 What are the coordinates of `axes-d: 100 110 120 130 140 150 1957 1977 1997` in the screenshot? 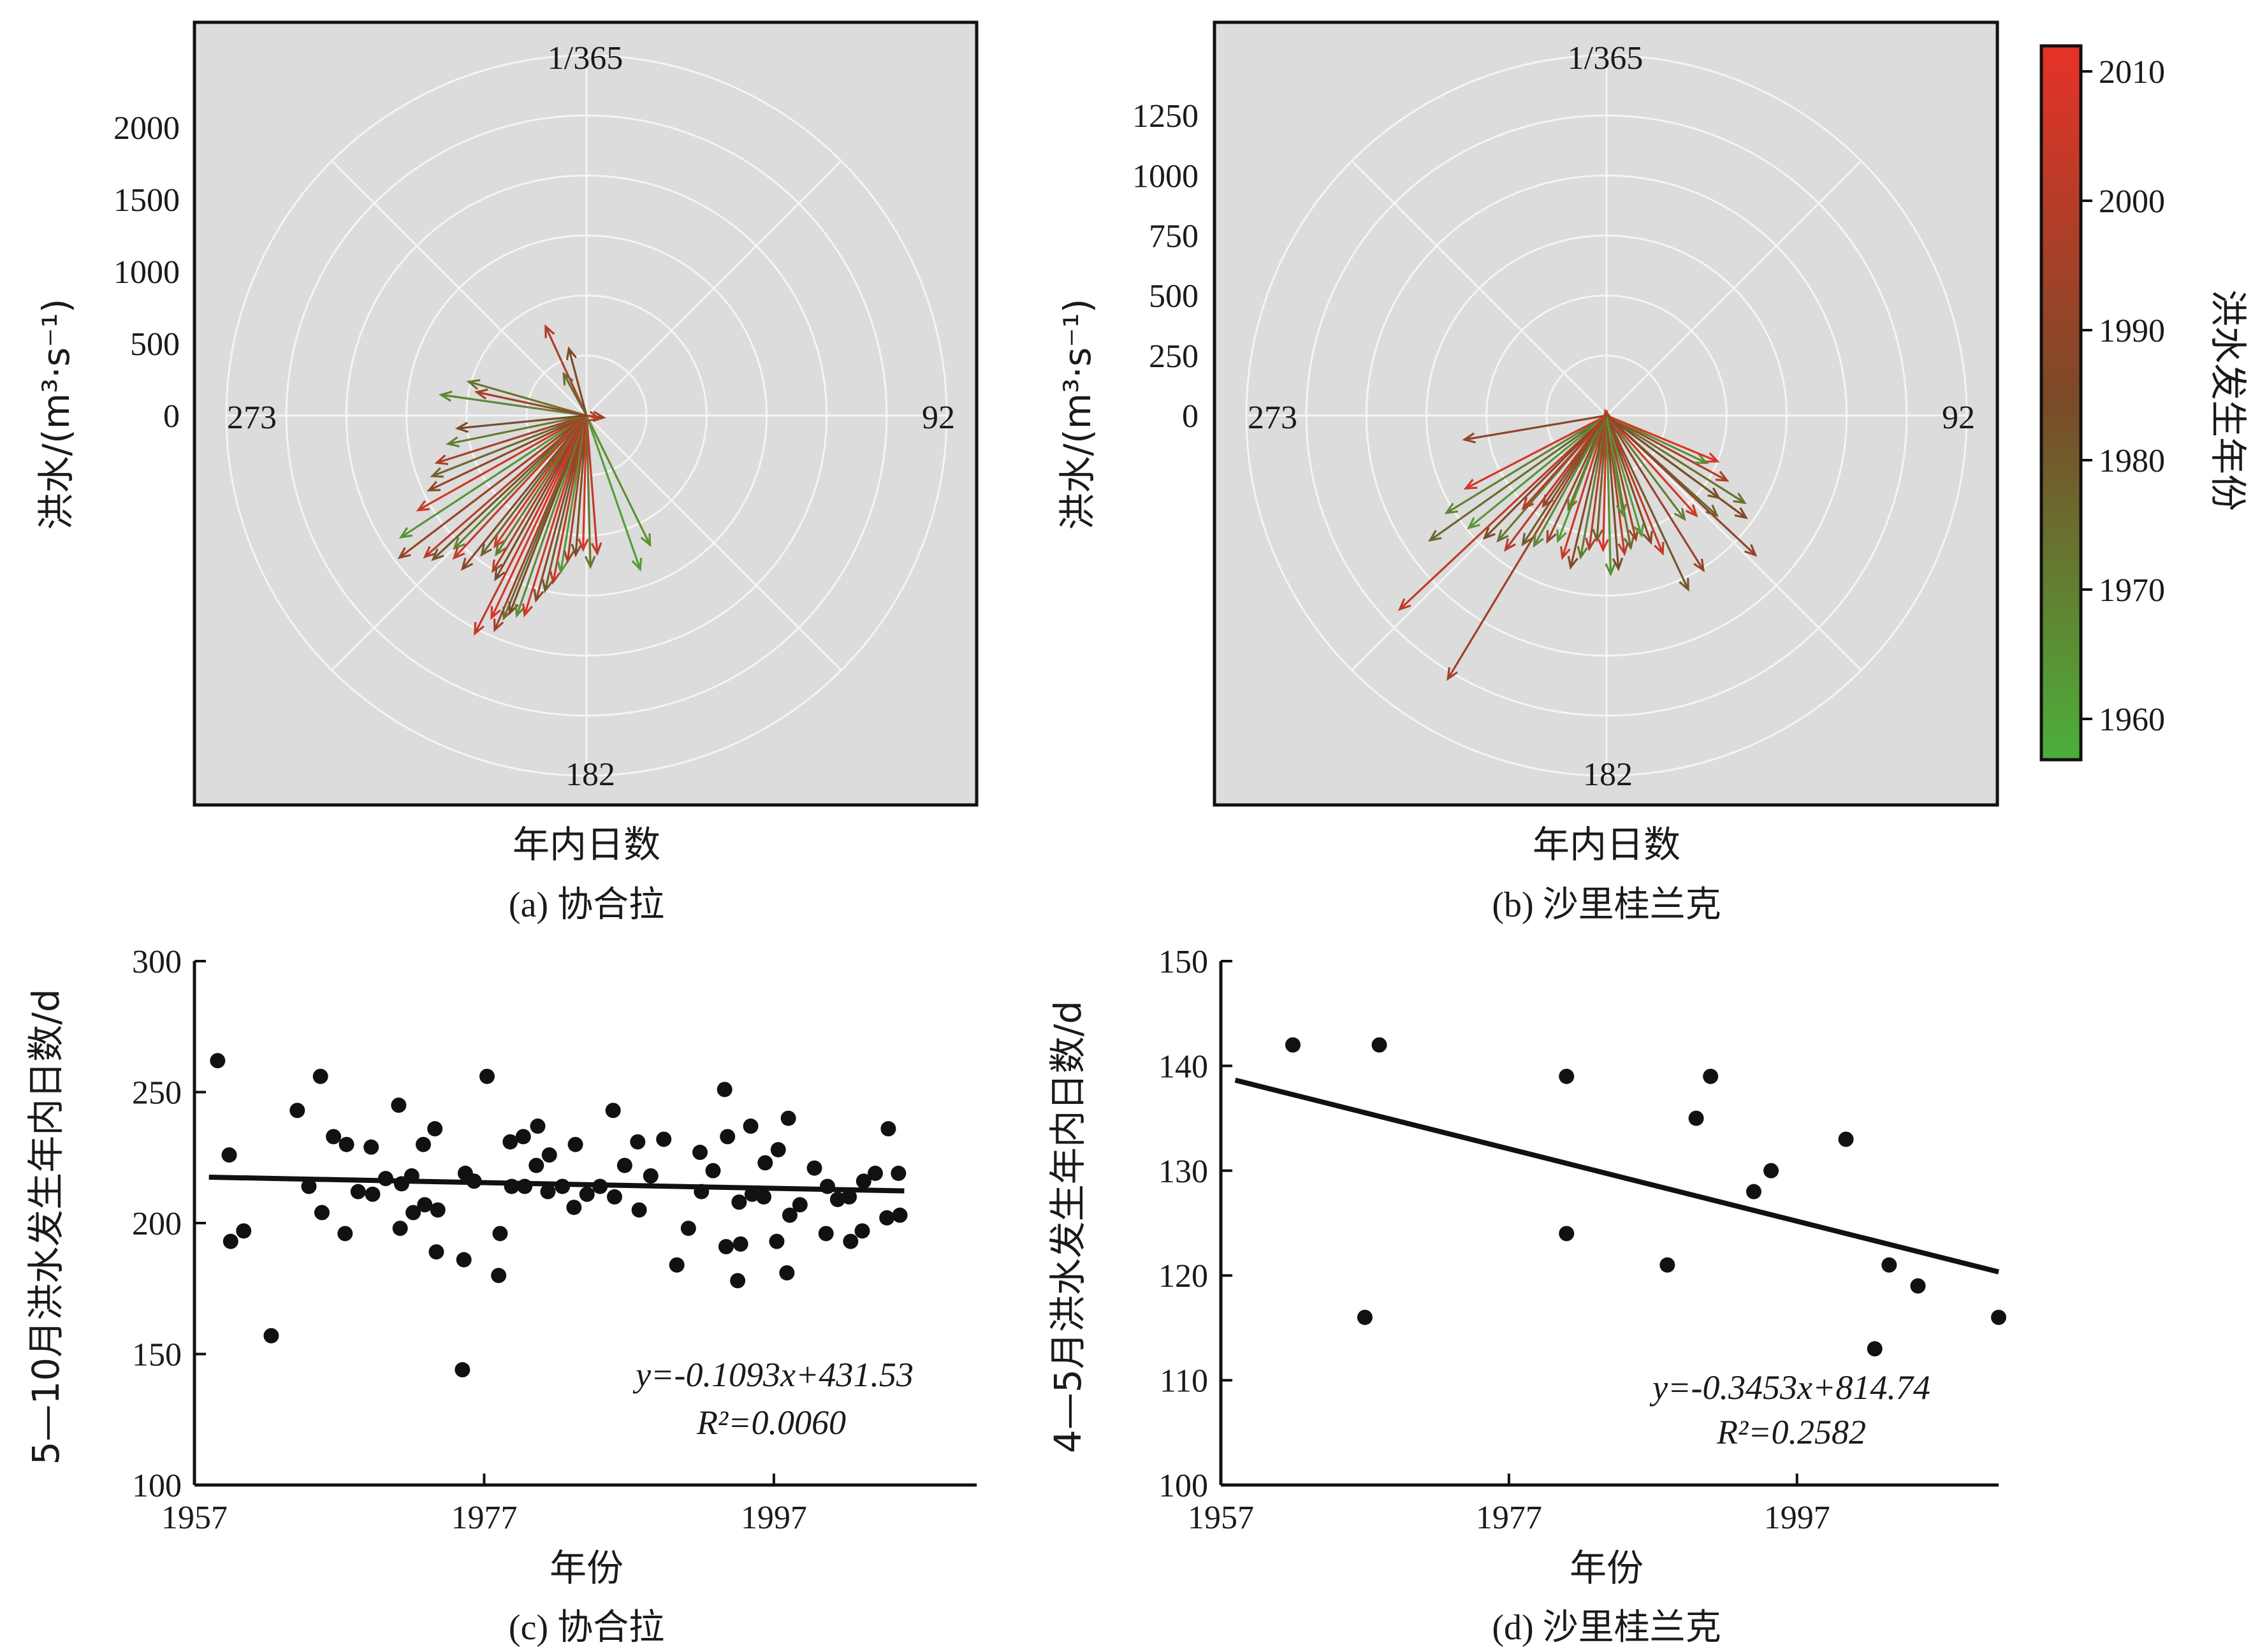 It's located at (1578, 1240).